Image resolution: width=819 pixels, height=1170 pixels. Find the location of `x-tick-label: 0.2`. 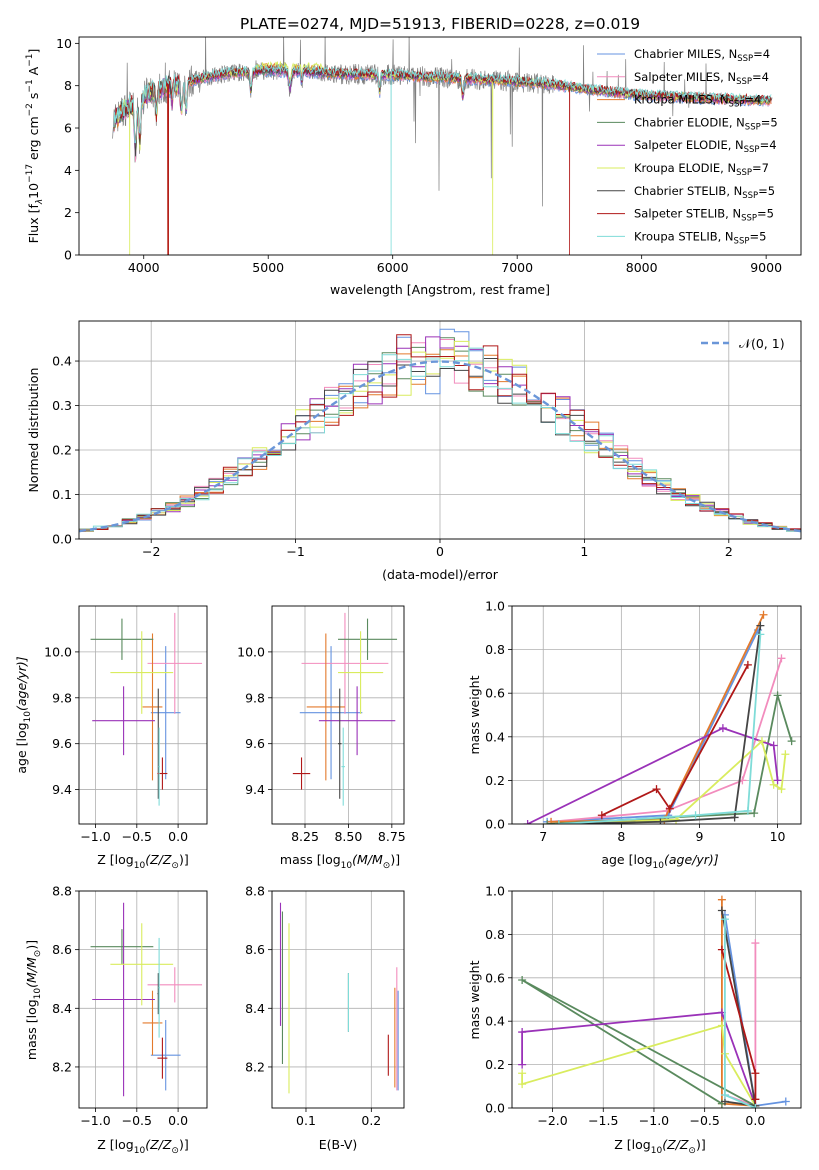

x-tick-label: 0.2 is located at coordinates (371, 1120).